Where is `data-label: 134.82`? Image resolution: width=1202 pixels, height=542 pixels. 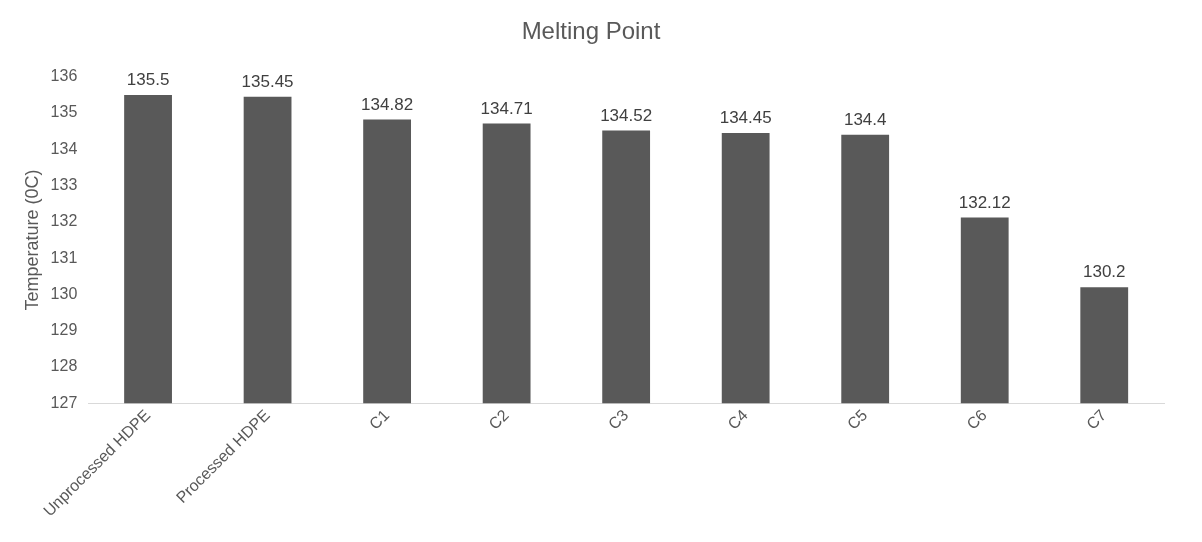 data-label: 134.82 is located at coordinates (387, 104).